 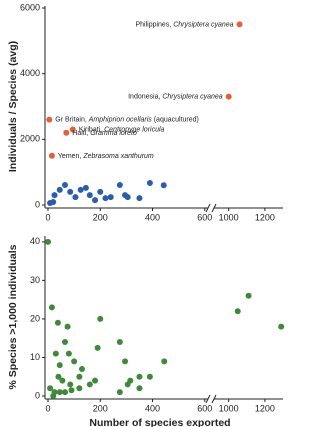 I want to click on annotation-part: Gramma loreto, so click(x=113, y=133).